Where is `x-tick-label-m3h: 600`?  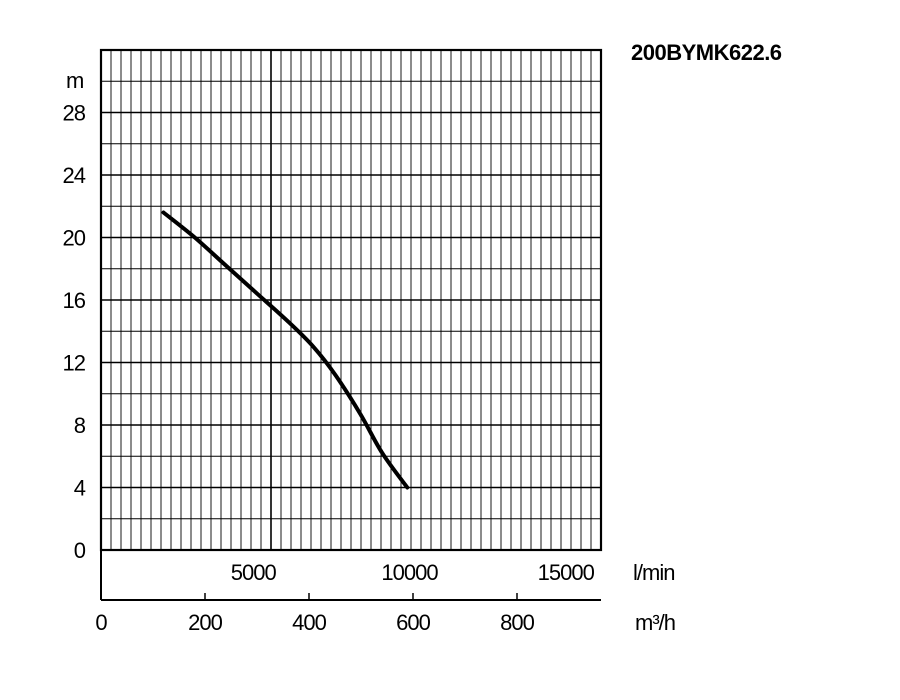 x-tick-label-m3h: 600 is located at coordinates (413, 622).